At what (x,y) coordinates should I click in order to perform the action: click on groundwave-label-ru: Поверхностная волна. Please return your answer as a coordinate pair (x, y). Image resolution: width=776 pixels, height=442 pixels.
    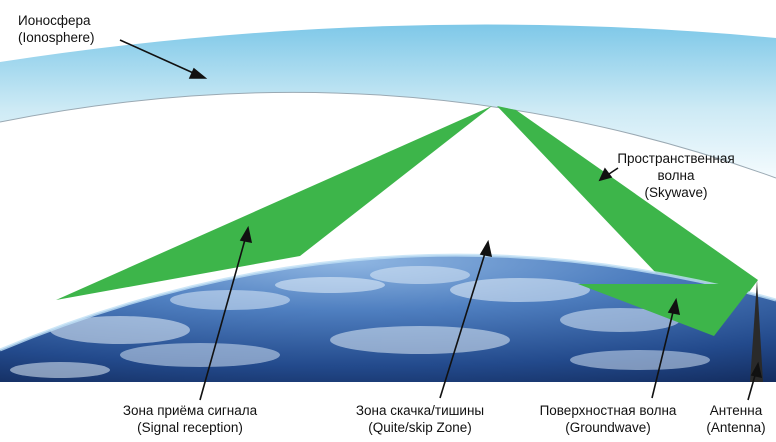
    Looking at the image, I should click on (608, 410).